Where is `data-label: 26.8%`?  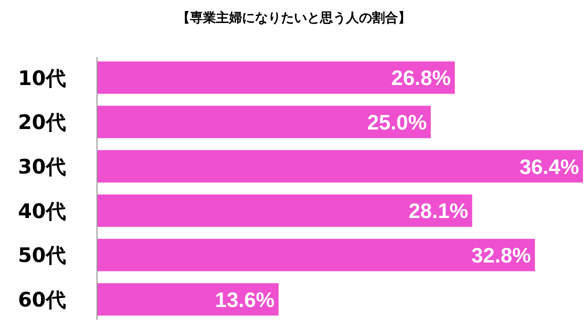 data-label: 26.8% is located at coordinates (421, 78).